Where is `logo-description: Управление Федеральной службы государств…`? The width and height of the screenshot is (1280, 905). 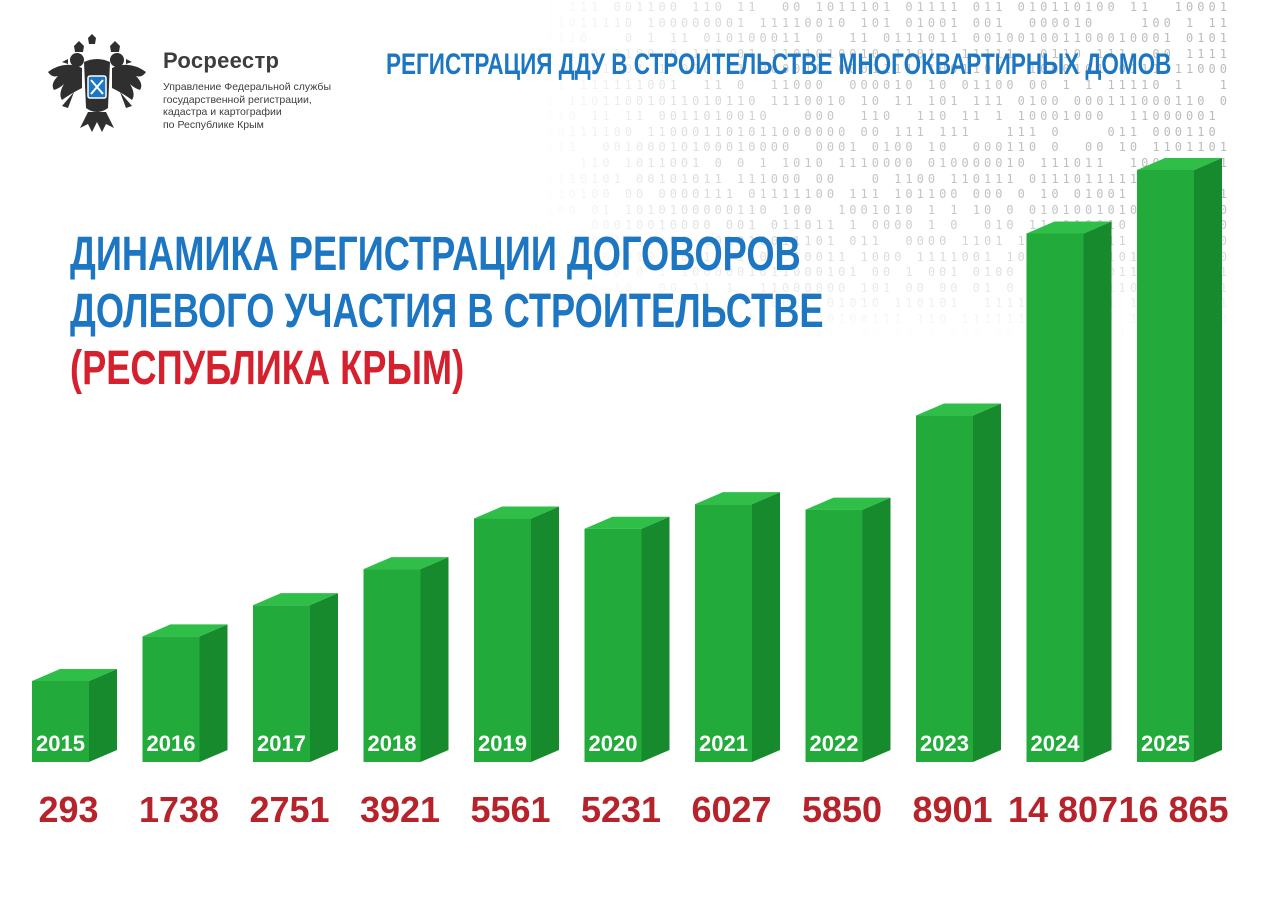
logo-description: Управление Федеральной службы государств… is located at coordinates (263, 106).